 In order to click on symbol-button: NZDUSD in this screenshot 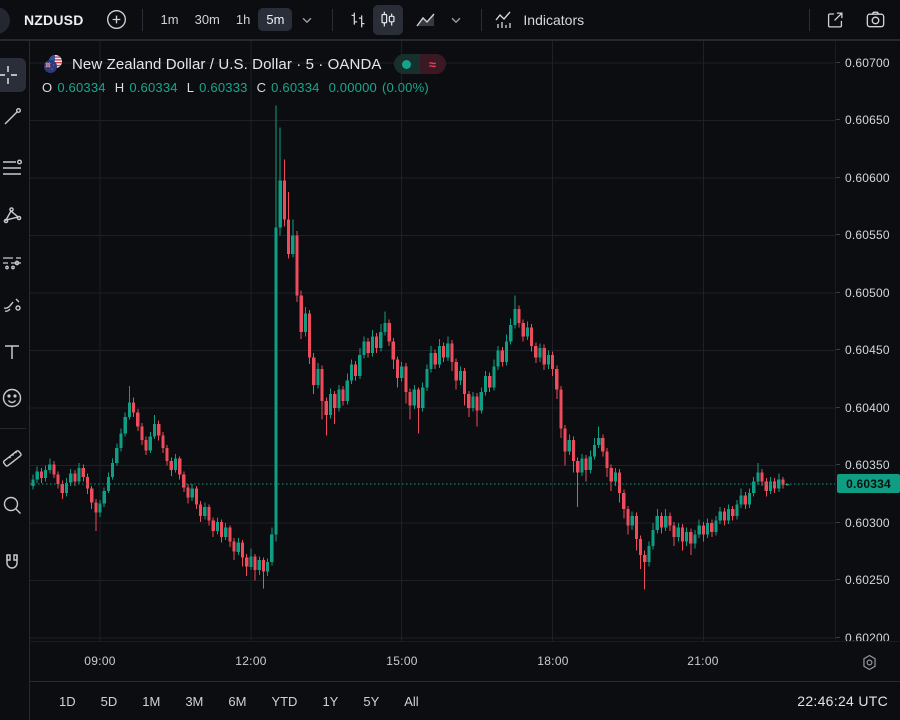, I will do `click(54, 19)`.